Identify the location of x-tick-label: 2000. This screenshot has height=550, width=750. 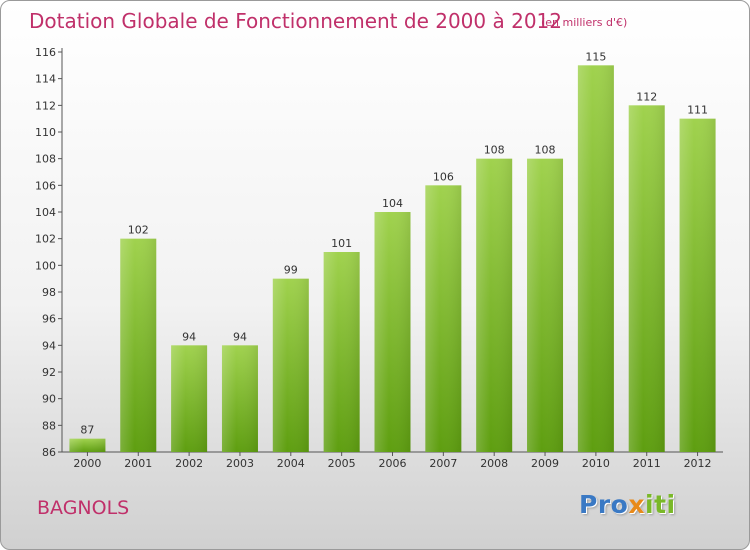
(87, 463).